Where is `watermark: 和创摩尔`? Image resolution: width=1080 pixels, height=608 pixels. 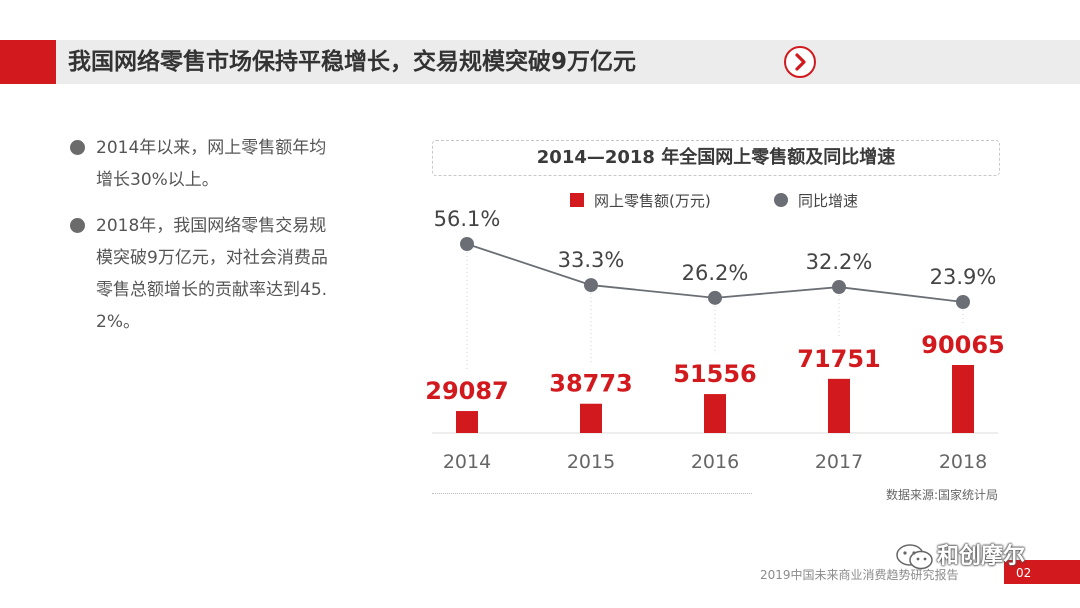
watermark: 和创摩尔 is located at coordinates (970, 557).